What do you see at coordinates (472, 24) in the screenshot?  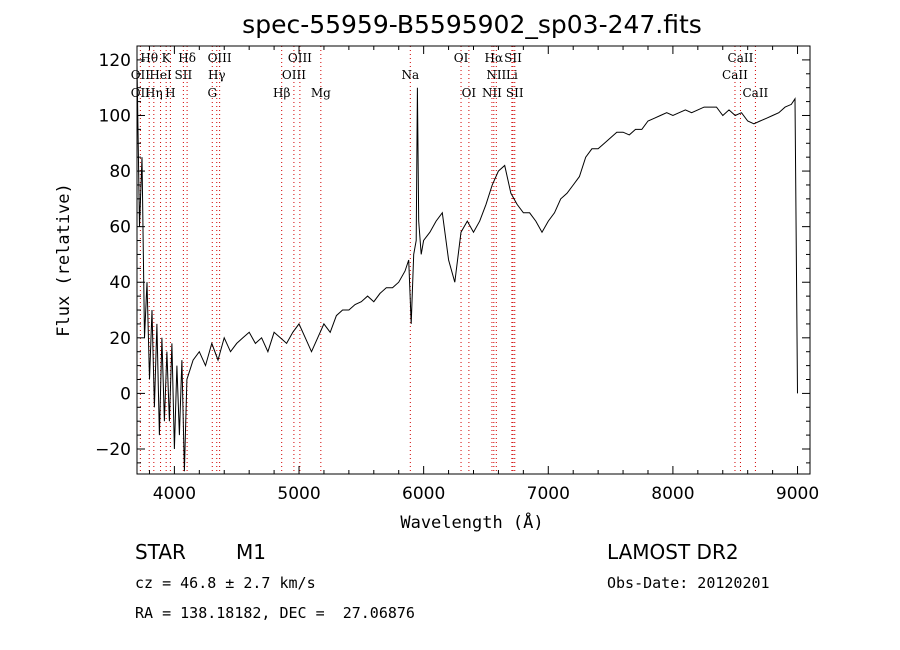 I see `chart-title: spec-55959-B5595902_sp03-247.fits` at bounding box center [472, 24].